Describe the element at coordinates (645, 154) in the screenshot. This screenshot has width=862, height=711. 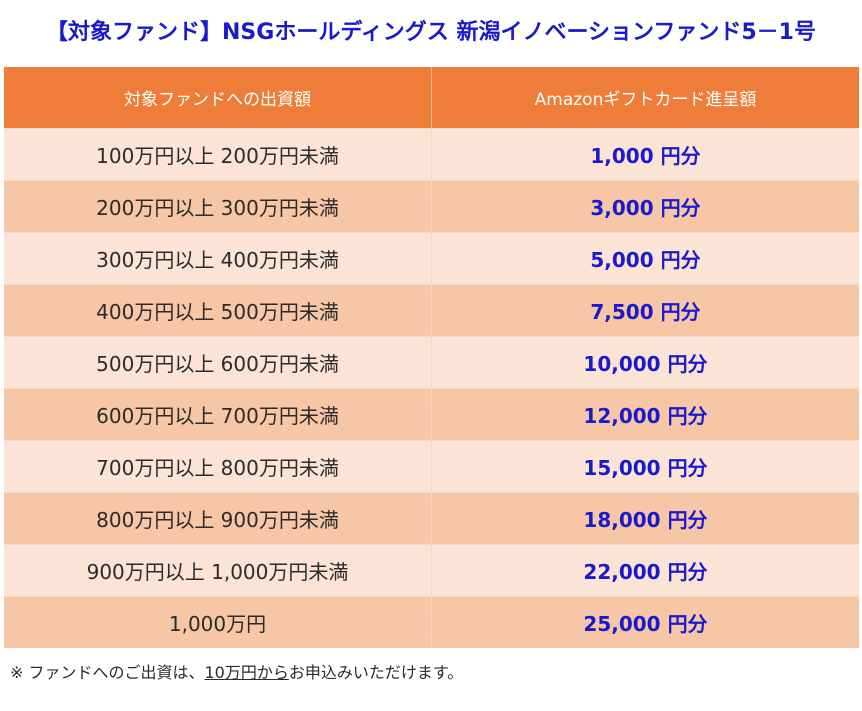
I see `gift-card-amount-cell: 1,000 円分` at that location.